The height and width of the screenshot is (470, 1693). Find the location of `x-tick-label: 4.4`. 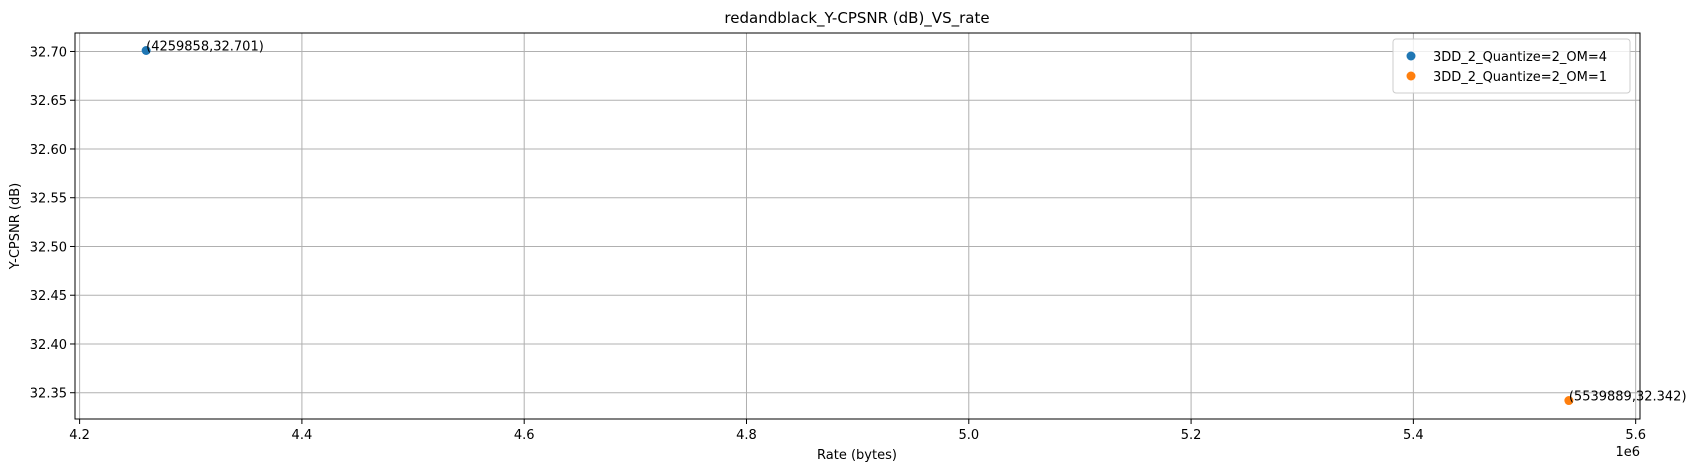

x-tick-label: 4.4 is located at coordinates (302, 435).